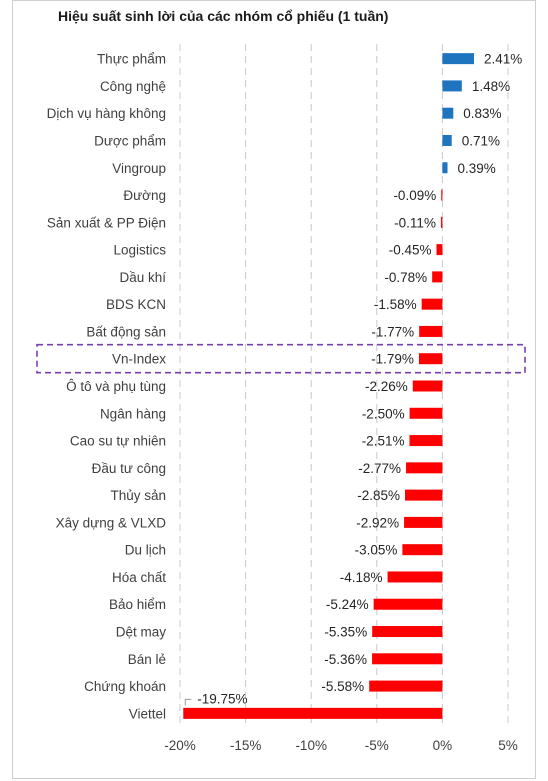 This screenshot has width=548, height=781. What do you see at coordinates (139, 168) in the screenshot?
I see `category-label: Vingroup` at bounding box center [139, 168].